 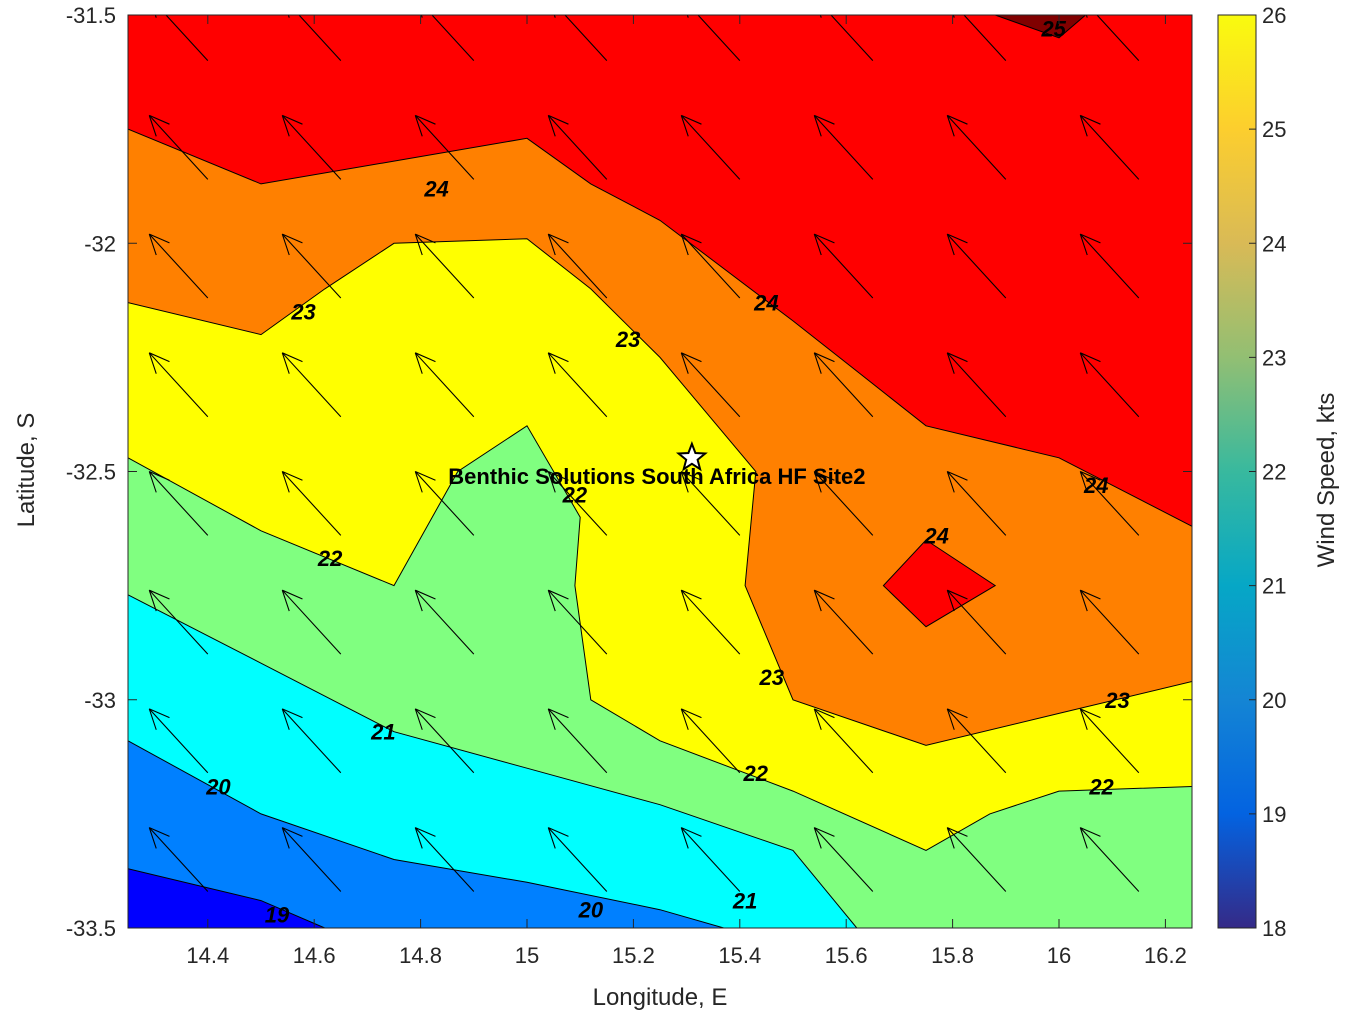 I want to click on colorbar-tick-label-4: 22, so click(x=1274, y=472).